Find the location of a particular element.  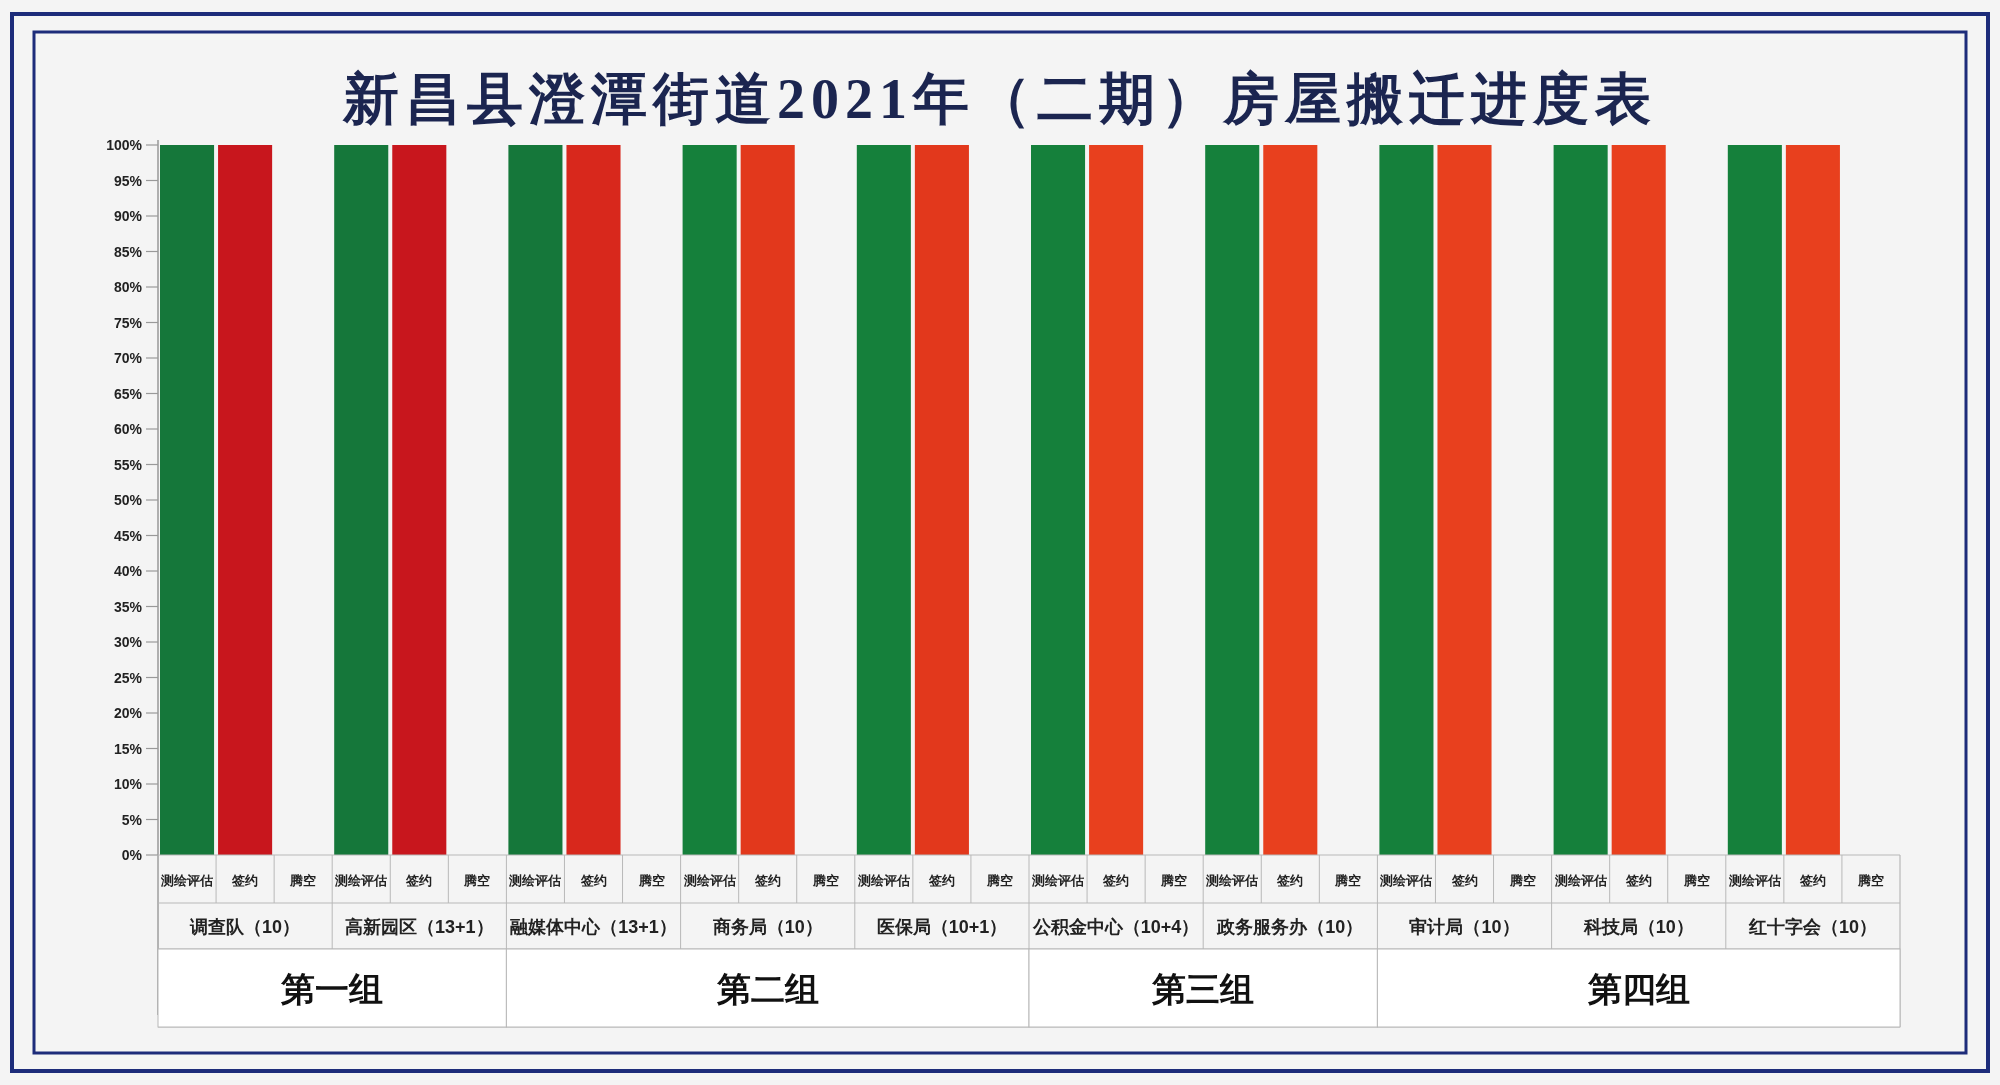

y-tick-label: 85% is located at coordinates (128, 251).